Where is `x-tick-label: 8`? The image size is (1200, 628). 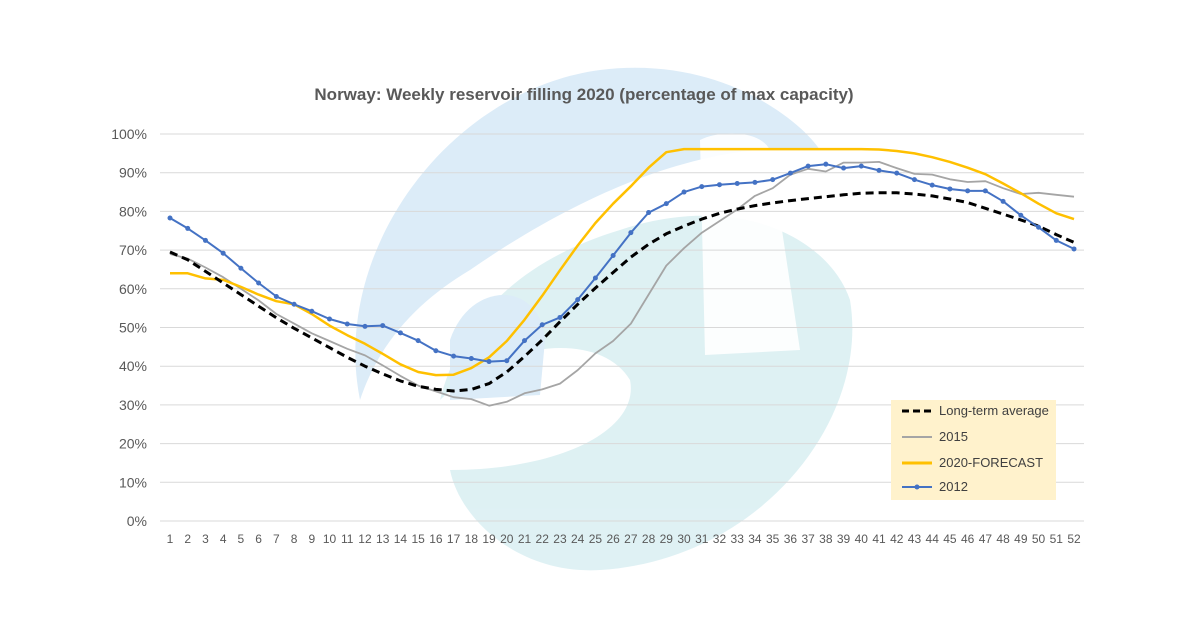
x-tick-label: 8 is located at coordinates (294, 539).